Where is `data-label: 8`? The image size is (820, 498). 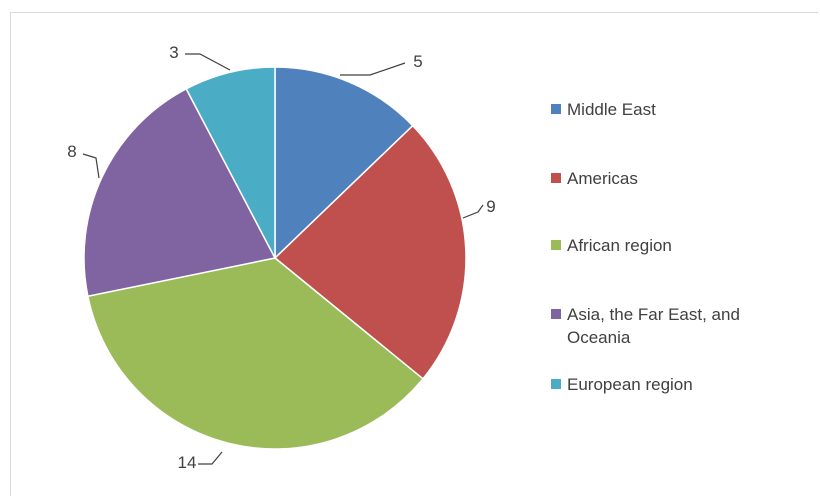 data-label: 8 is located at coordinates (71, 151).